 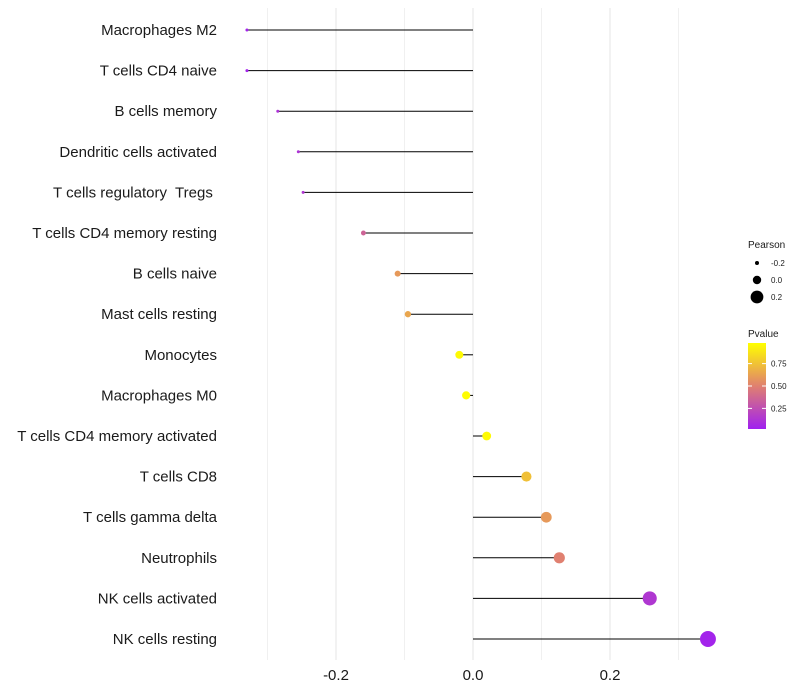 I want to click on category-label: T cells CD8, so click(x=178, y=477).